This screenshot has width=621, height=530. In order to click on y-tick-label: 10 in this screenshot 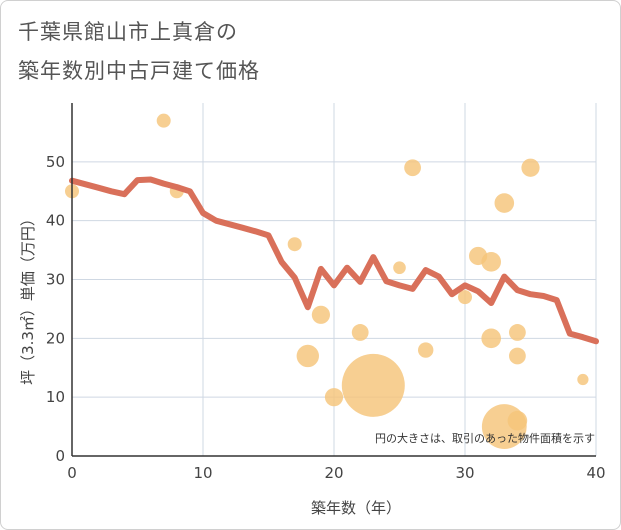, I will do `click(55, 397)`.